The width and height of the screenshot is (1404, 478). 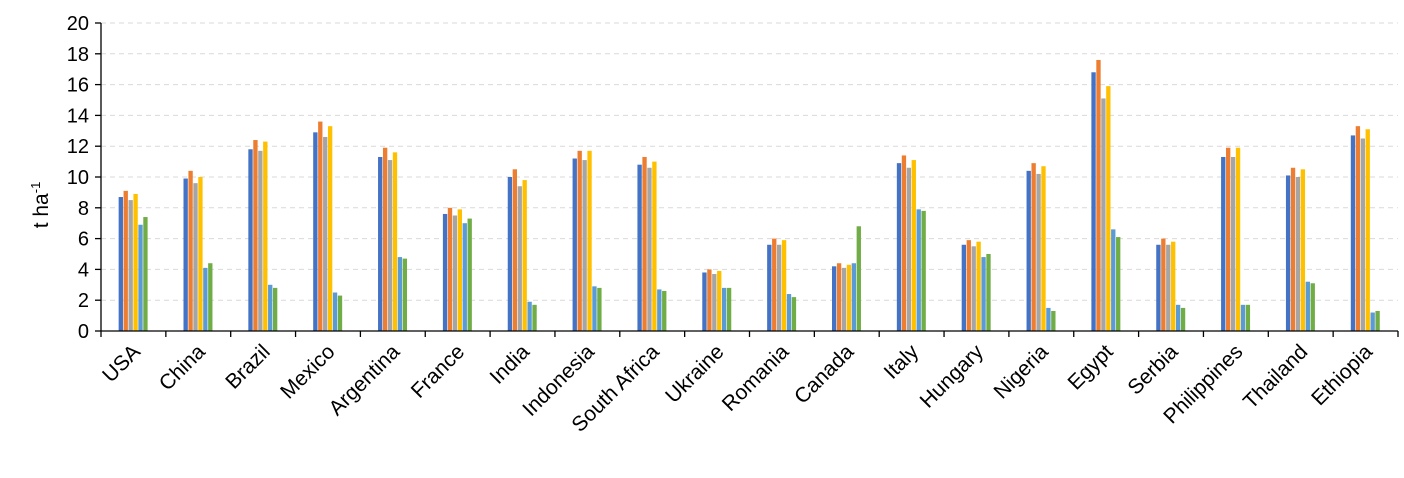 I want to click on bar-canada-s4, so click(x=849, y=297).